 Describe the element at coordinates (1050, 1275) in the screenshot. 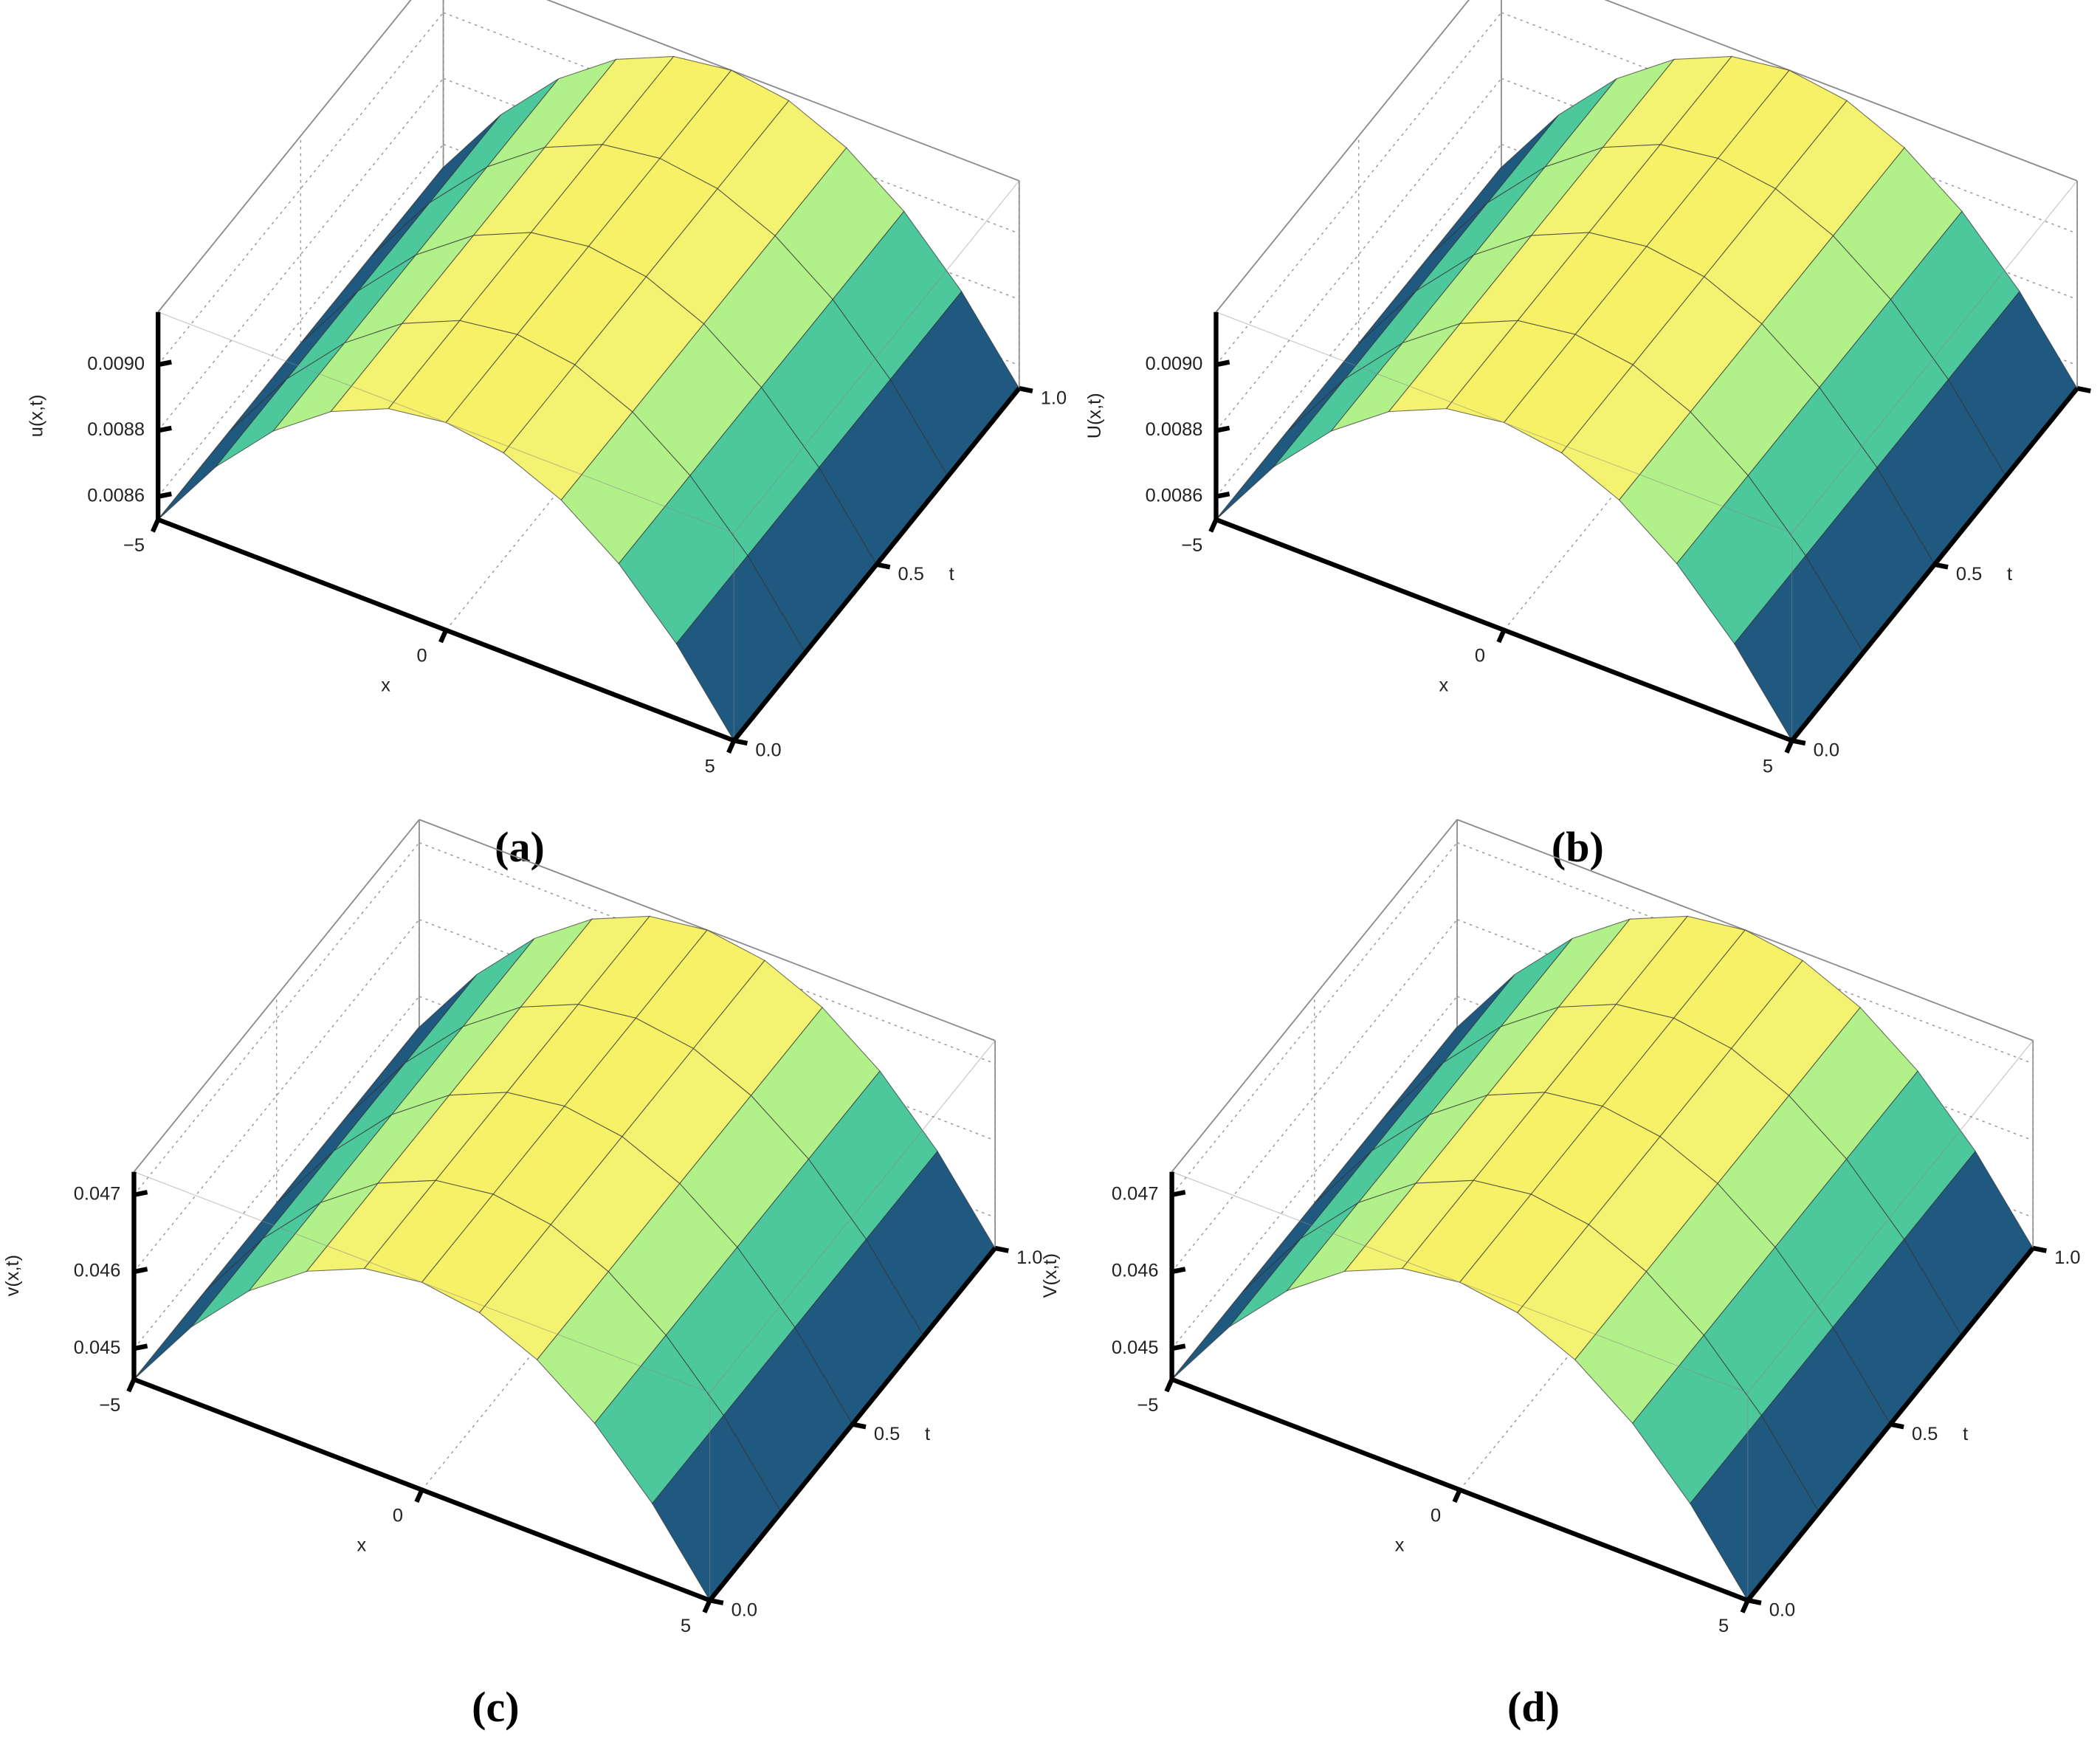

I see `z-axis-label: V(x,t)` at that location.